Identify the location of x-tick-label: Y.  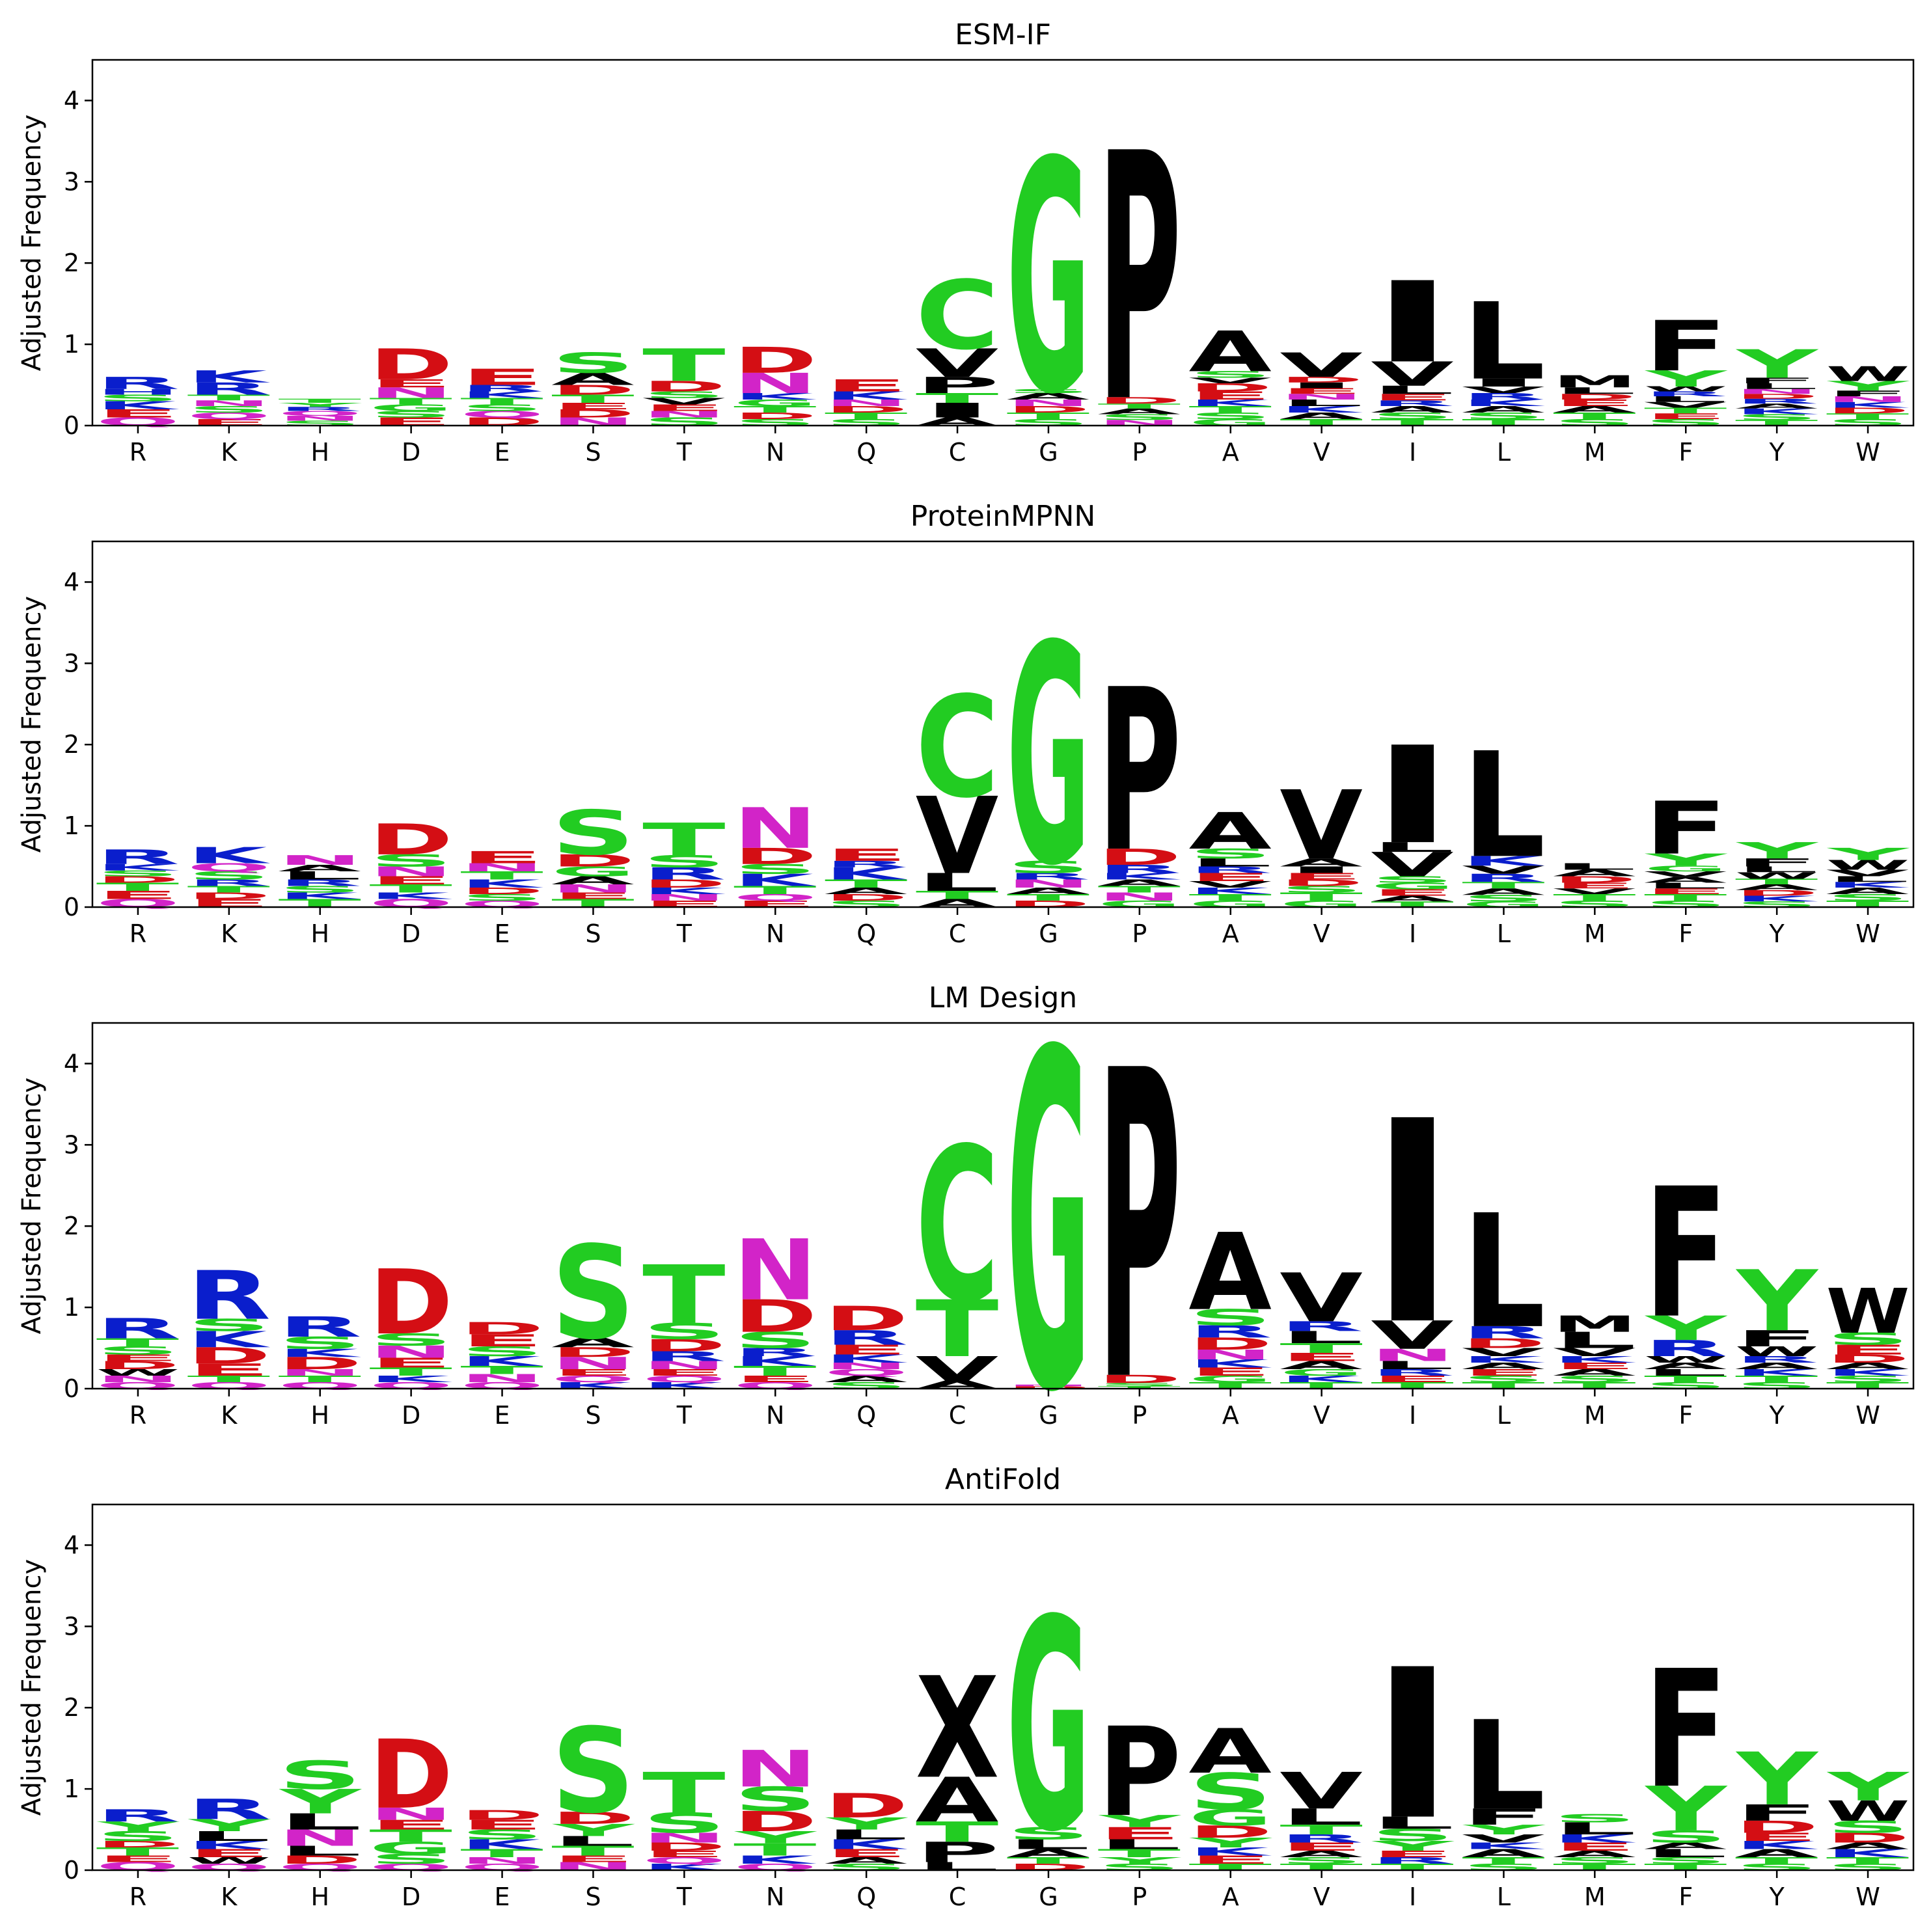
(1777, 1897).